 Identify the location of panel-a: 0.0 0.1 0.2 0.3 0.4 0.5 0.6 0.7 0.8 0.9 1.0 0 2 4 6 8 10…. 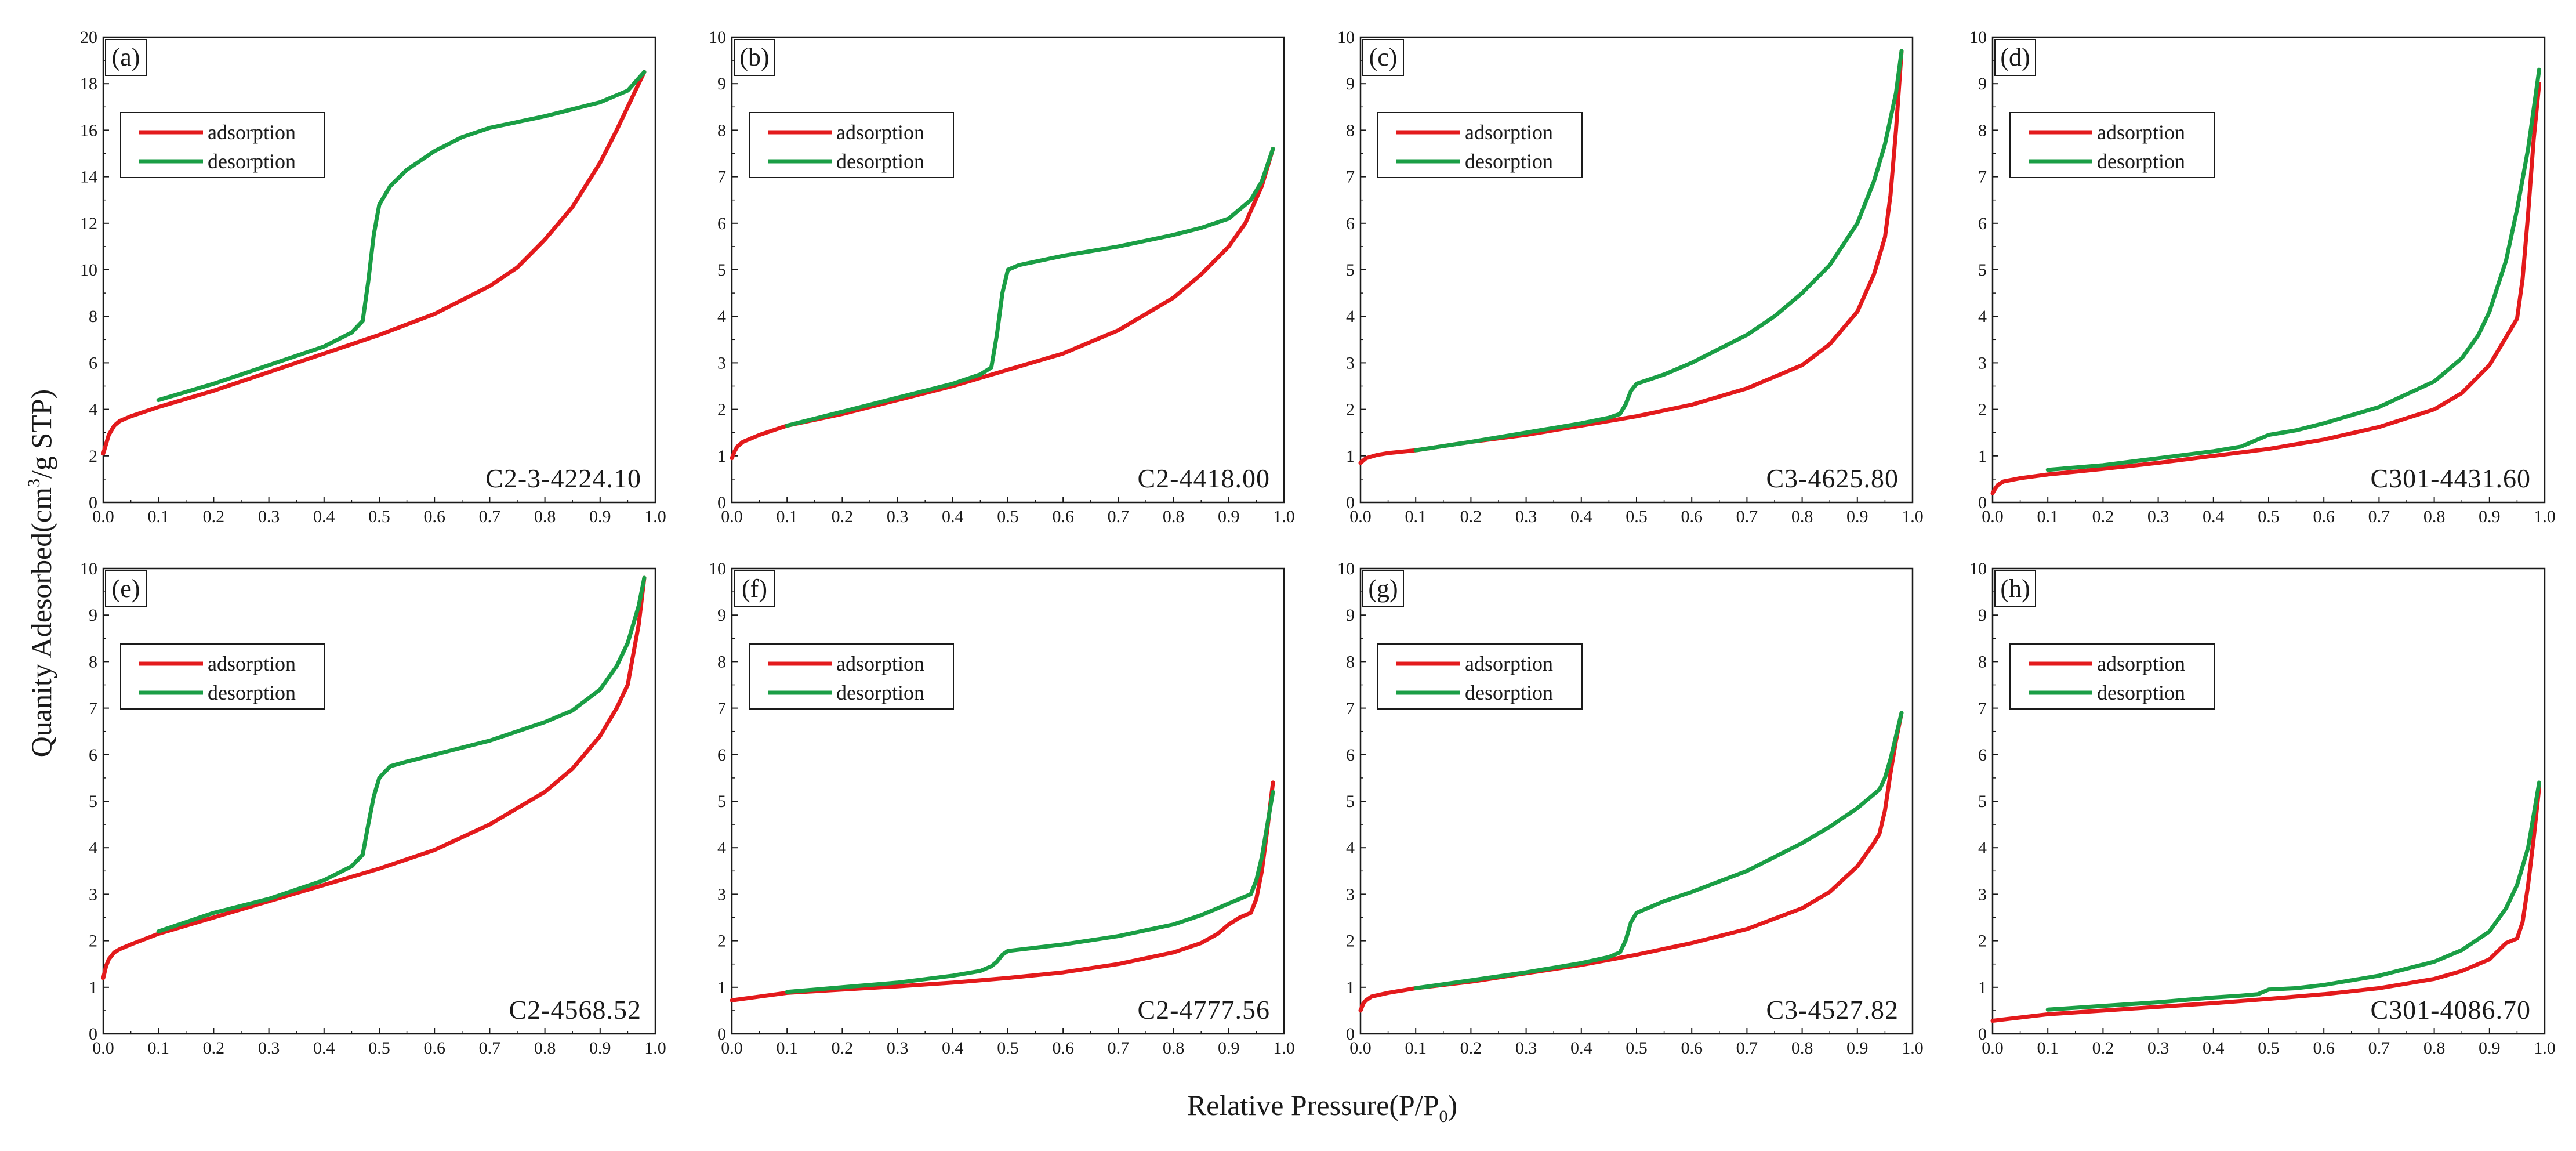
(373, 277).